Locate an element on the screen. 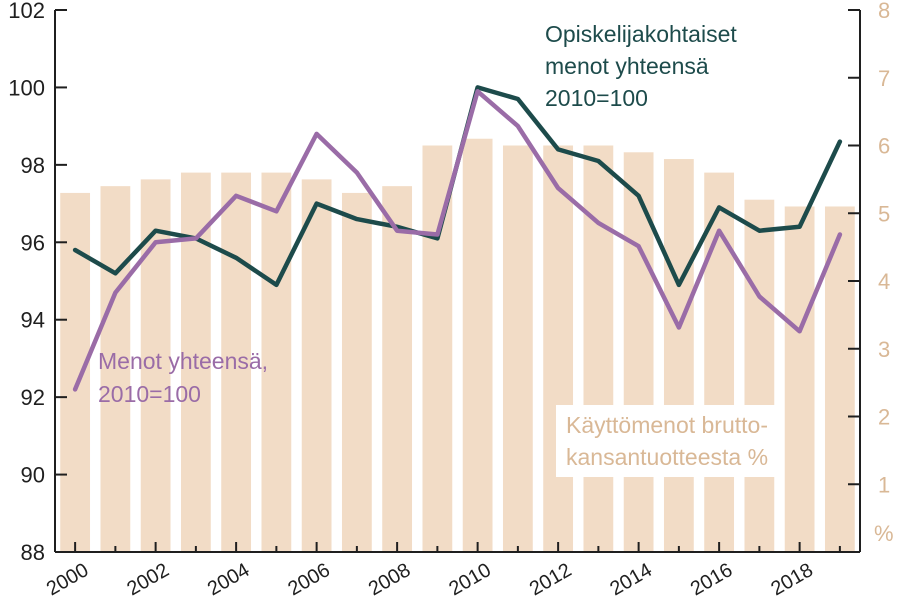 The image size is (900, 602). series1-label-line1: Opiskelijakohtaiset is located at coordinates (641, 34).